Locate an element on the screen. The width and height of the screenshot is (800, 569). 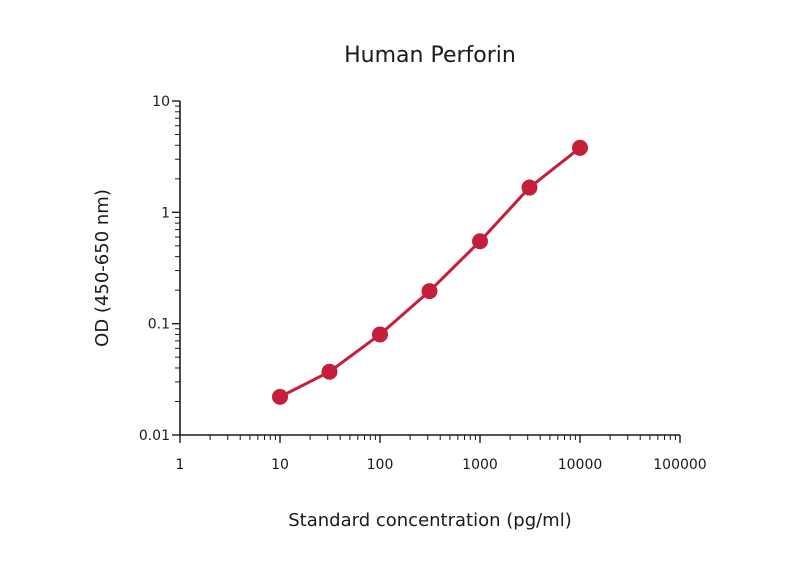
y-tick-label: 0.1 is located at coordinates (159, 325).